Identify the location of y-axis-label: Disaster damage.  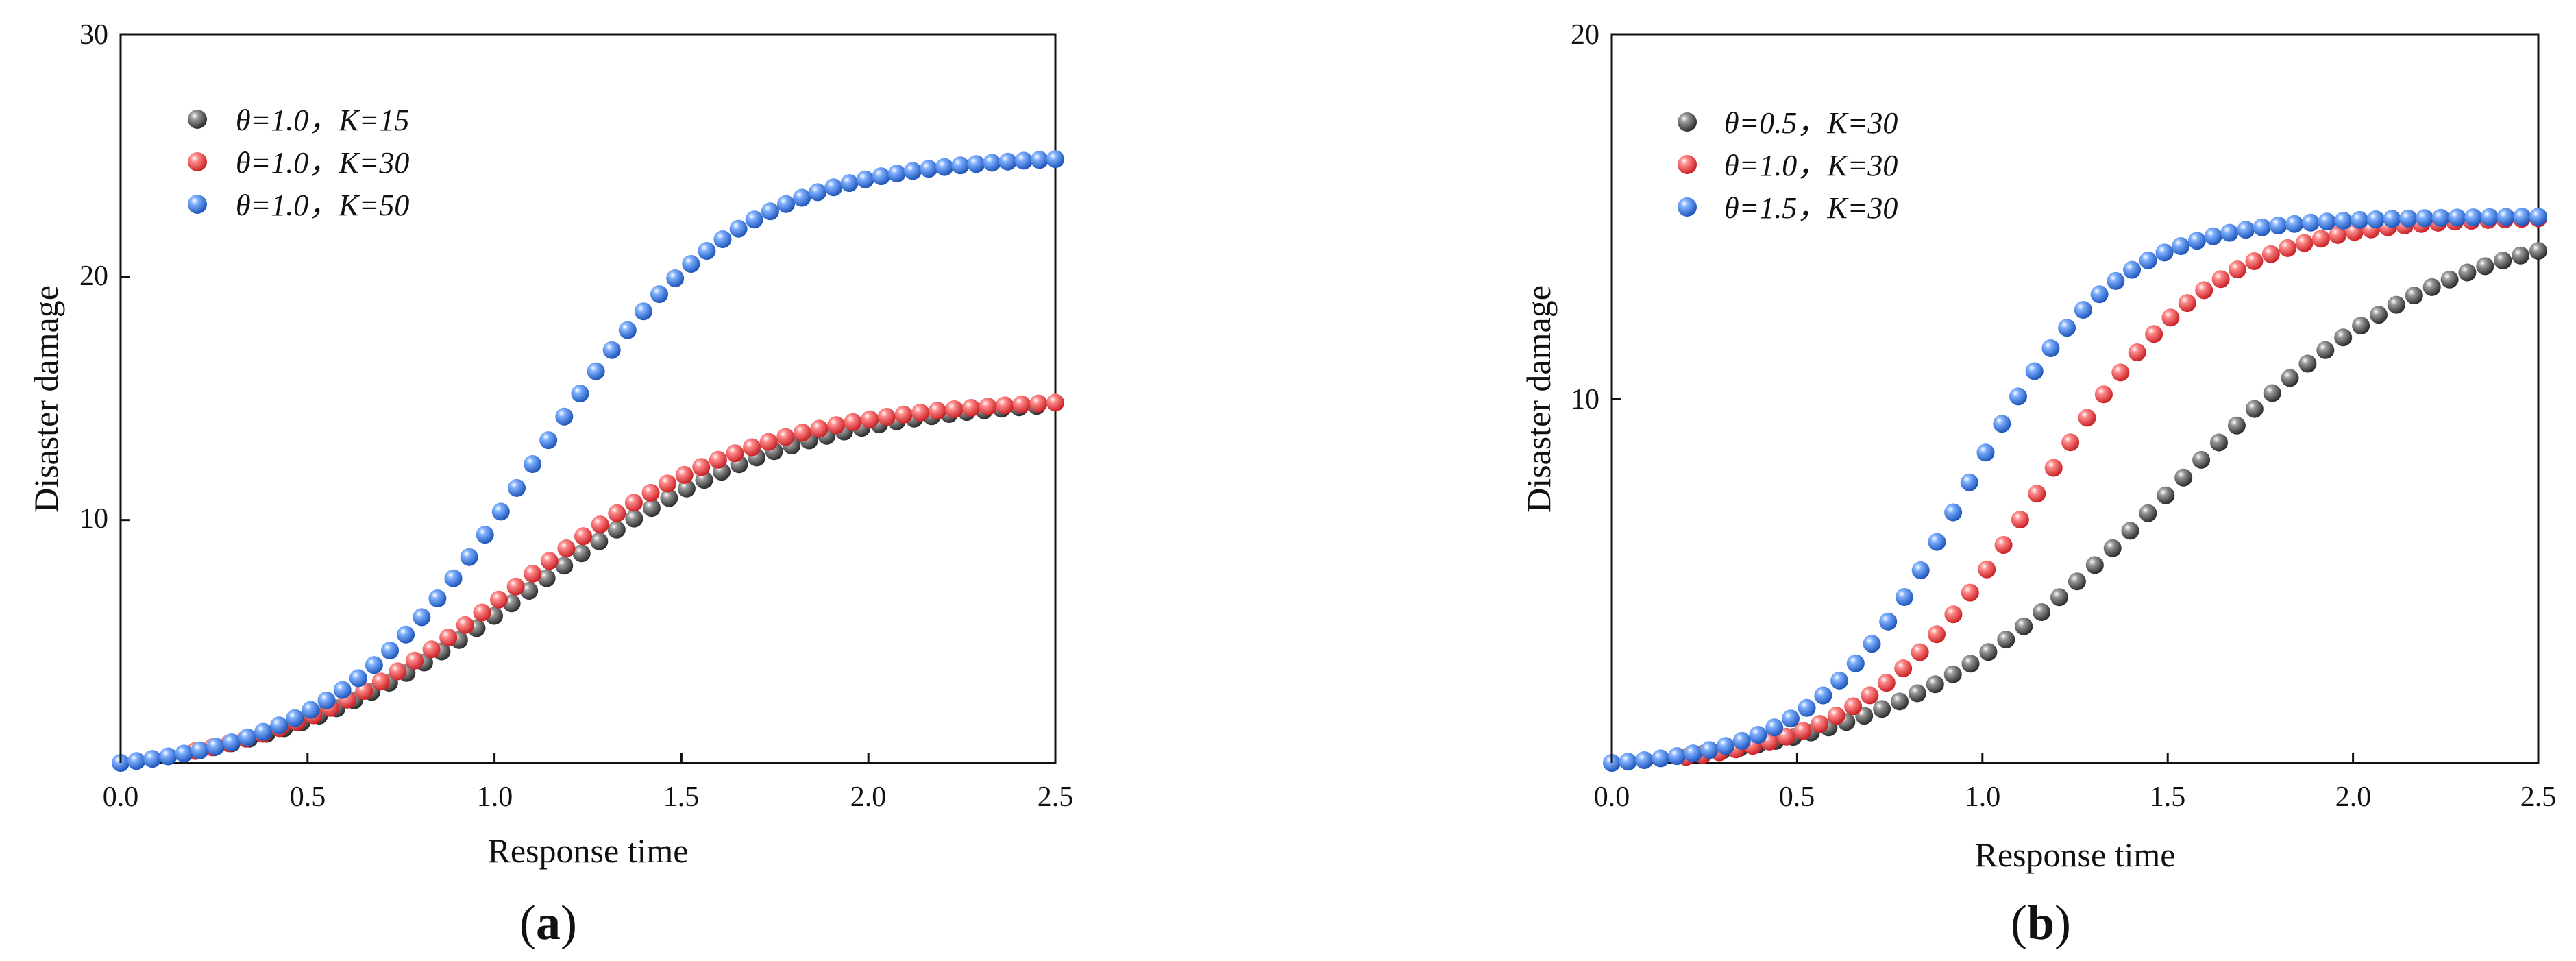
(46, 399).